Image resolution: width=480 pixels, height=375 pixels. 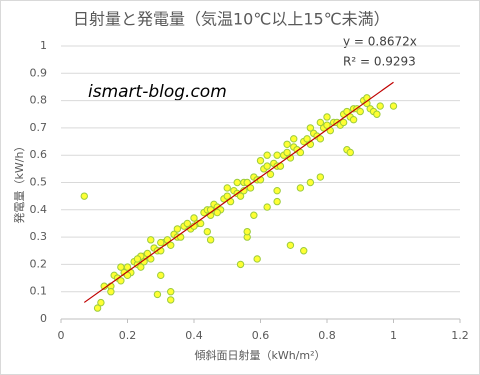 I want to click on y-tick-label: 0.3, so click(x=39, y=236).